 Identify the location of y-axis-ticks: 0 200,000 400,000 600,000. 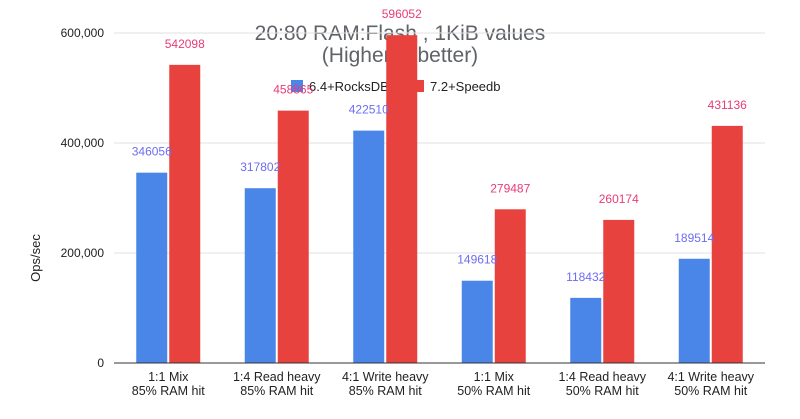
(83, 198).